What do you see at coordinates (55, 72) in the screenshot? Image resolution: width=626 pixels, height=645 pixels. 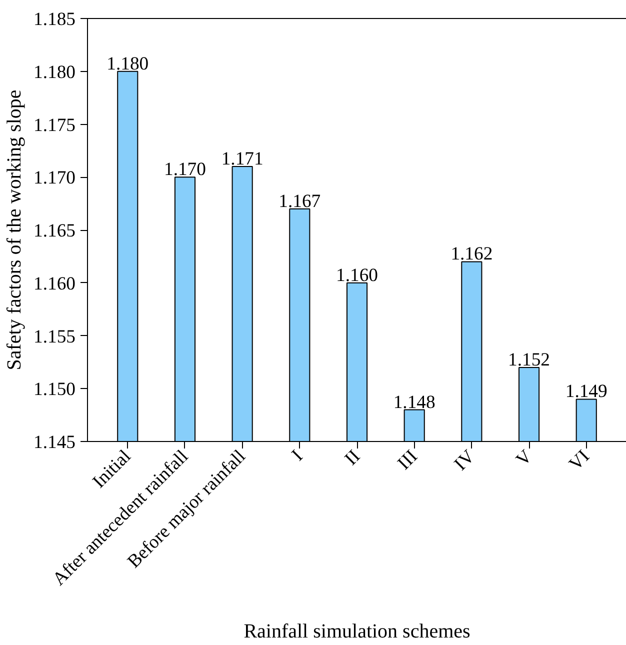 I see `y-tick-label: 1.180` at bounding box center [55, 72].